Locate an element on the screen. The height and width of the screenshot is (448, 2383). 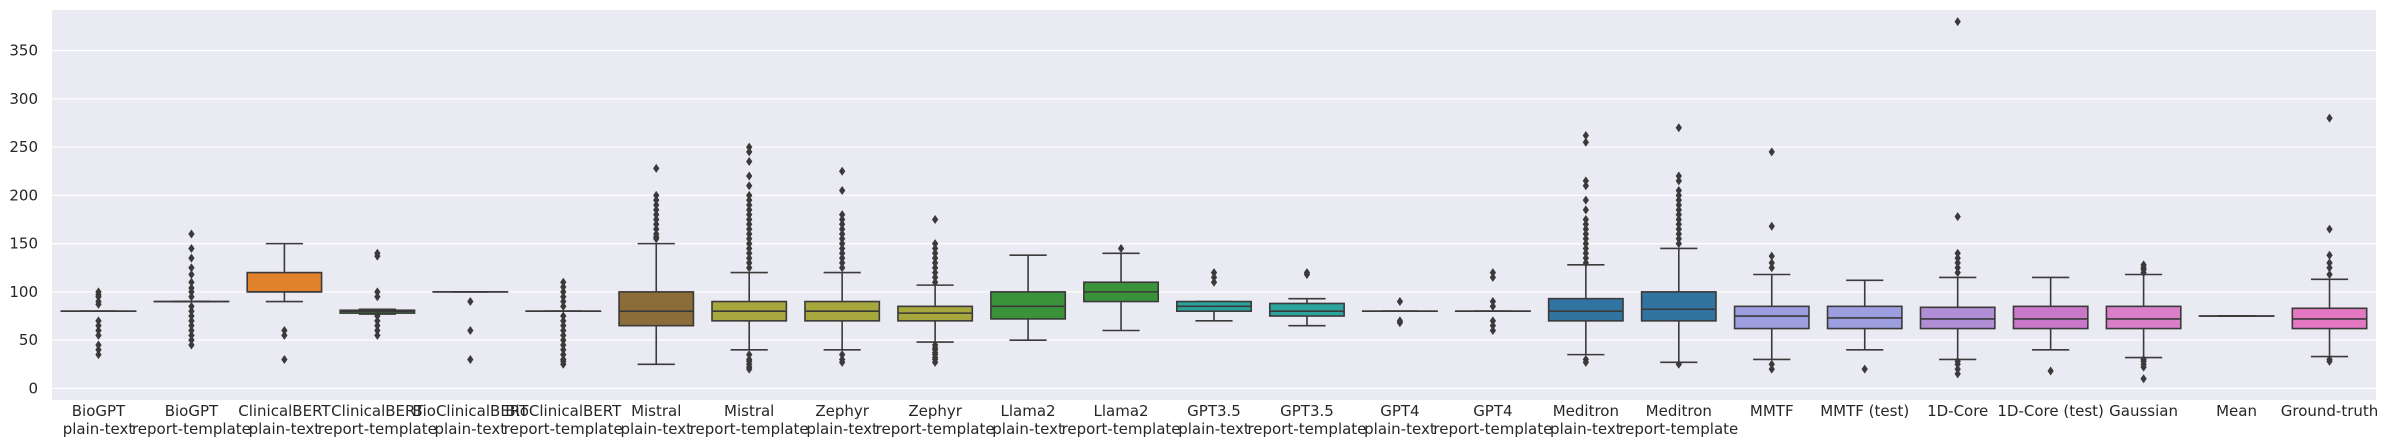
x-category-label: BioClinicalBERT is located at coordinates (470, 411).